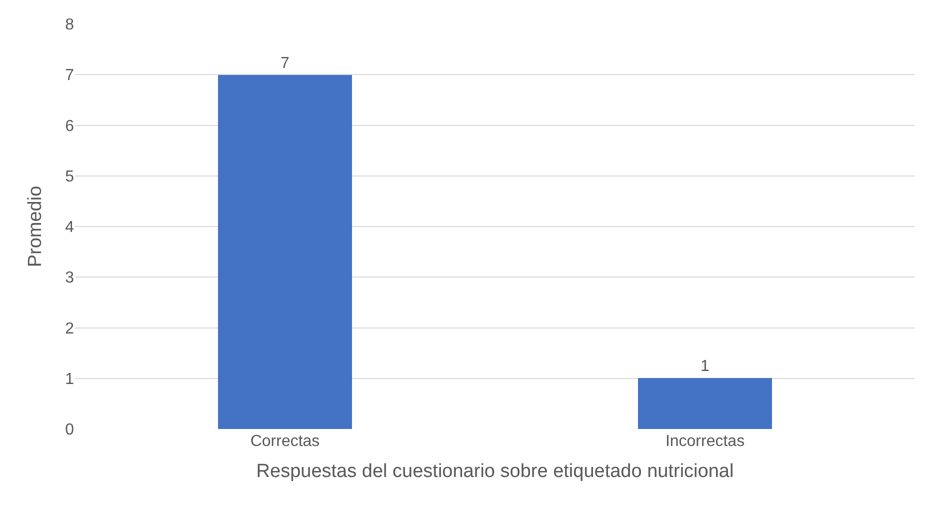 This screenshot has height=510, width=930. What do you see at coordinates (69, 430) in the screenshot?
I see `y-tick-label: 0` at bounding box center [69, 430].